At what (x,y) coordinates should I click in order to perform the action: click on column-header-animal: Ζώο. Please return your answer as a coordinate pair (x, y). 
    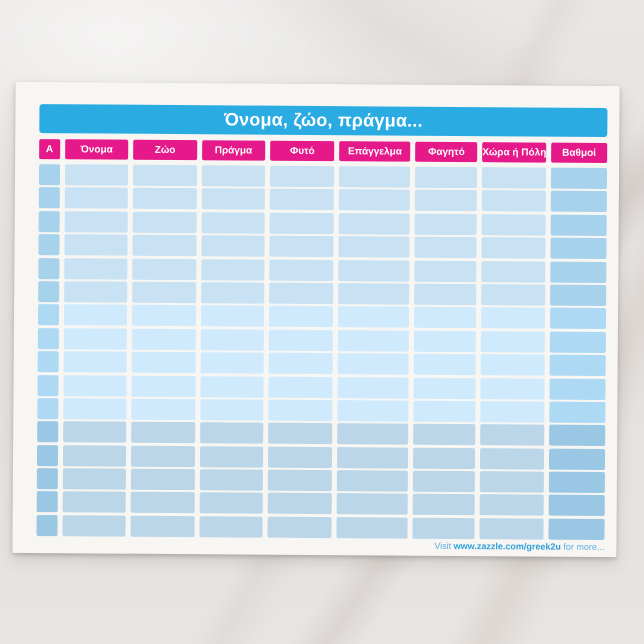
    Looking at the image, I should click on (165, 150).